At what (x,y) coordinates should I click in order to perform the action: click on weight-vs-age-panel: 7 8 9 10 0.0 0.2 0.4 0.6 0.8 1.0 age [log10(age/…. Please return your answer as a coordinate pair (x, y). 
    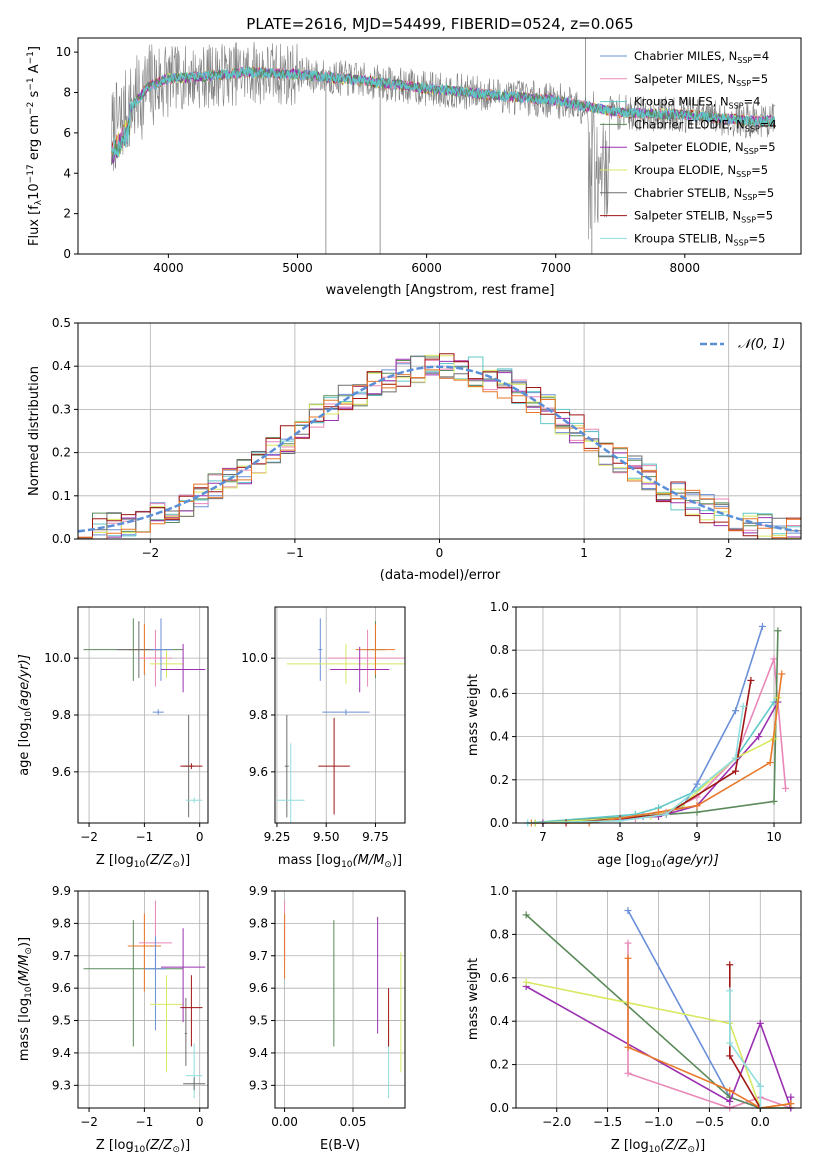
    Looking at the image, I should click on (634, 735).